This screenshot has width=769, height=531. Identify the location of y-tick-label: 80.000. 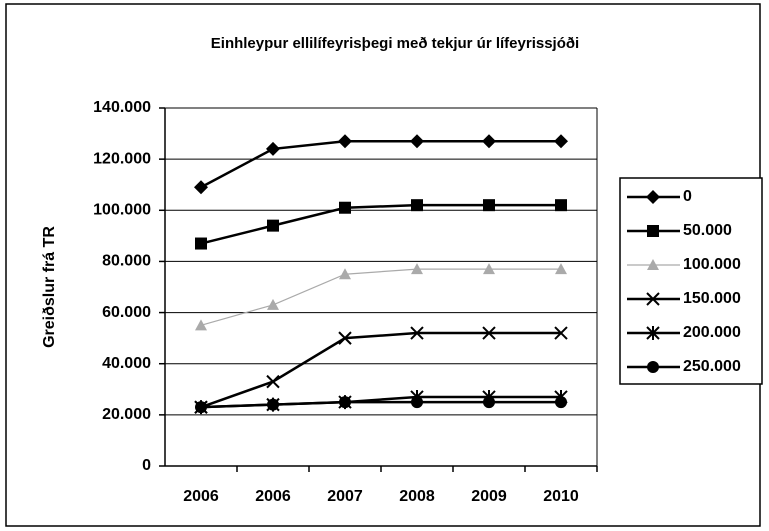
(126, 261).